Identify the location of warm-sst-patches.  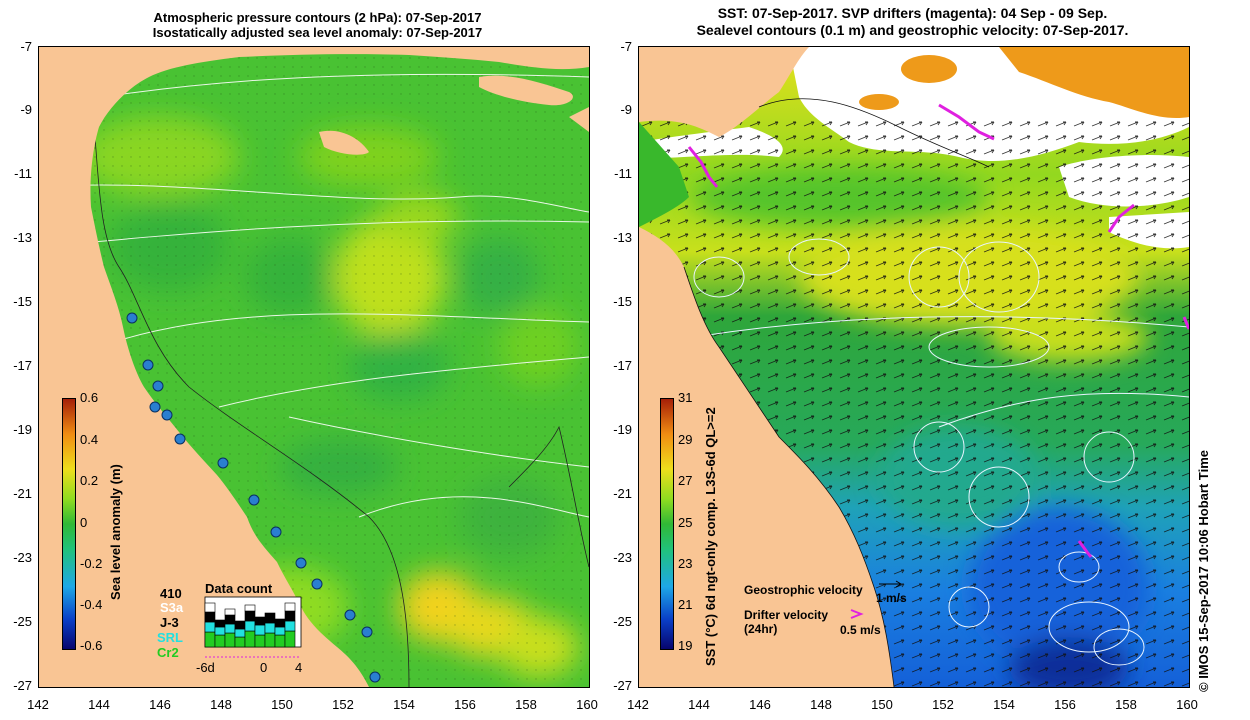
(1024, 83).